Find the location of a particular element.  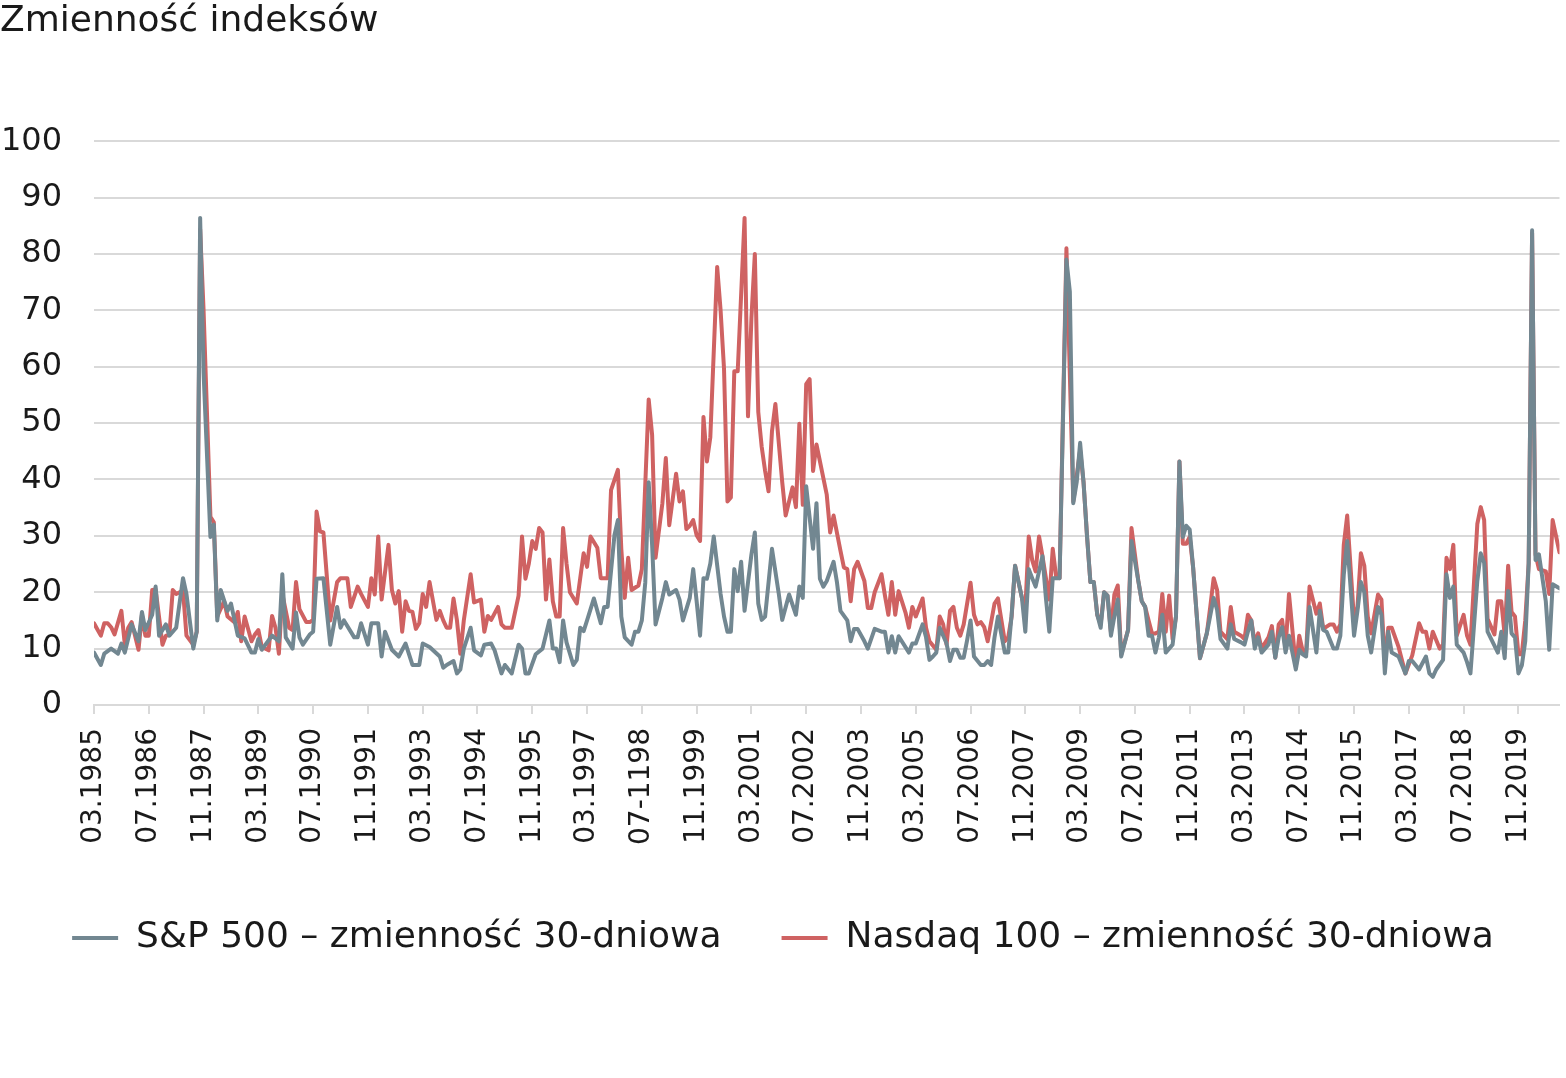

x-tick-label: 03.1985 is located at coordinates (92, 786).